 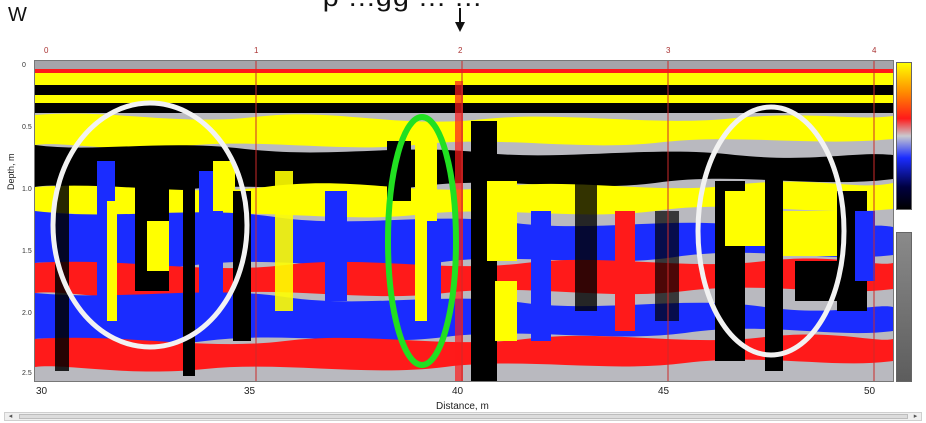 What do you see at coordinates (27, 313) in the screenshot?
I see `y-tick: 2.0` at bounding box center [27, 313].